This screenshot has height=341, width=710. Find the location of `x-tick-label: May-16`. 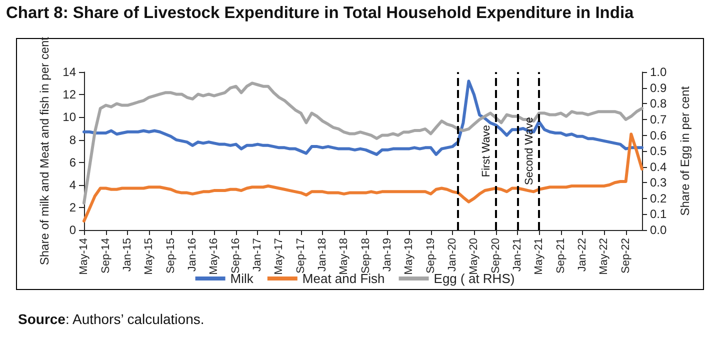

x-tick-label: May-16 is located at coordinates (214, 256).